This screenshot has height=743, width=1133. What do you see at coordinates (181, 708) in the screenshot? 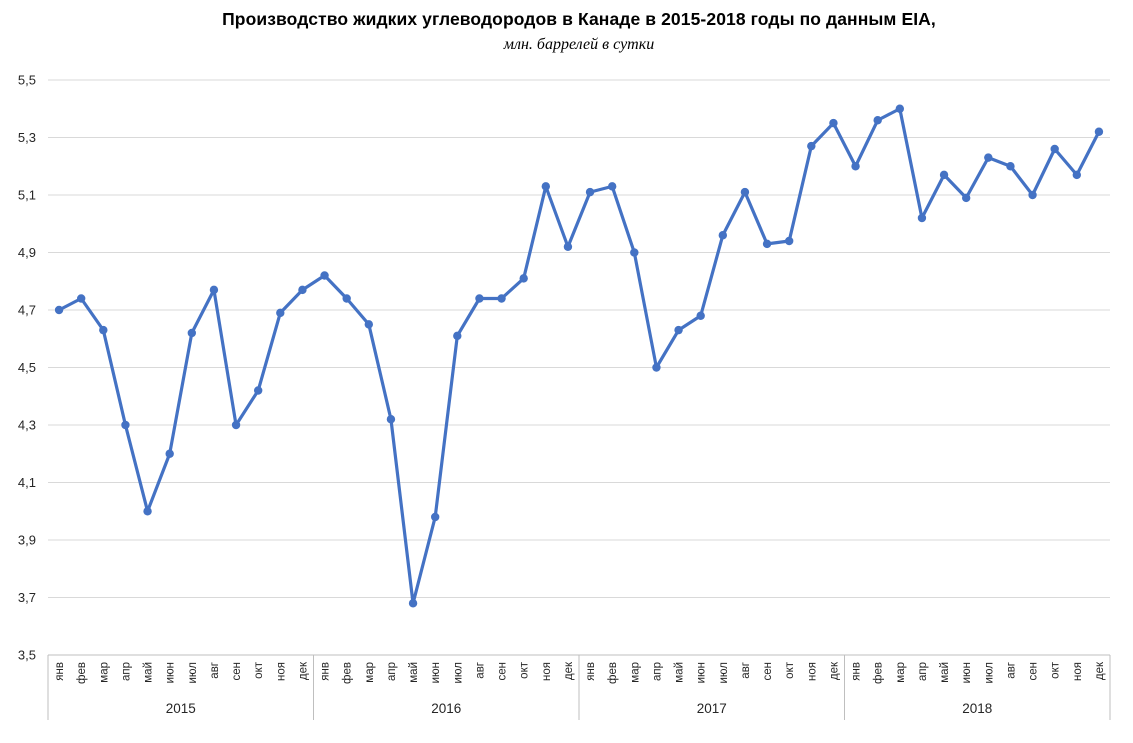
I see `year-label: 2015` at bounding box center [181, 708].